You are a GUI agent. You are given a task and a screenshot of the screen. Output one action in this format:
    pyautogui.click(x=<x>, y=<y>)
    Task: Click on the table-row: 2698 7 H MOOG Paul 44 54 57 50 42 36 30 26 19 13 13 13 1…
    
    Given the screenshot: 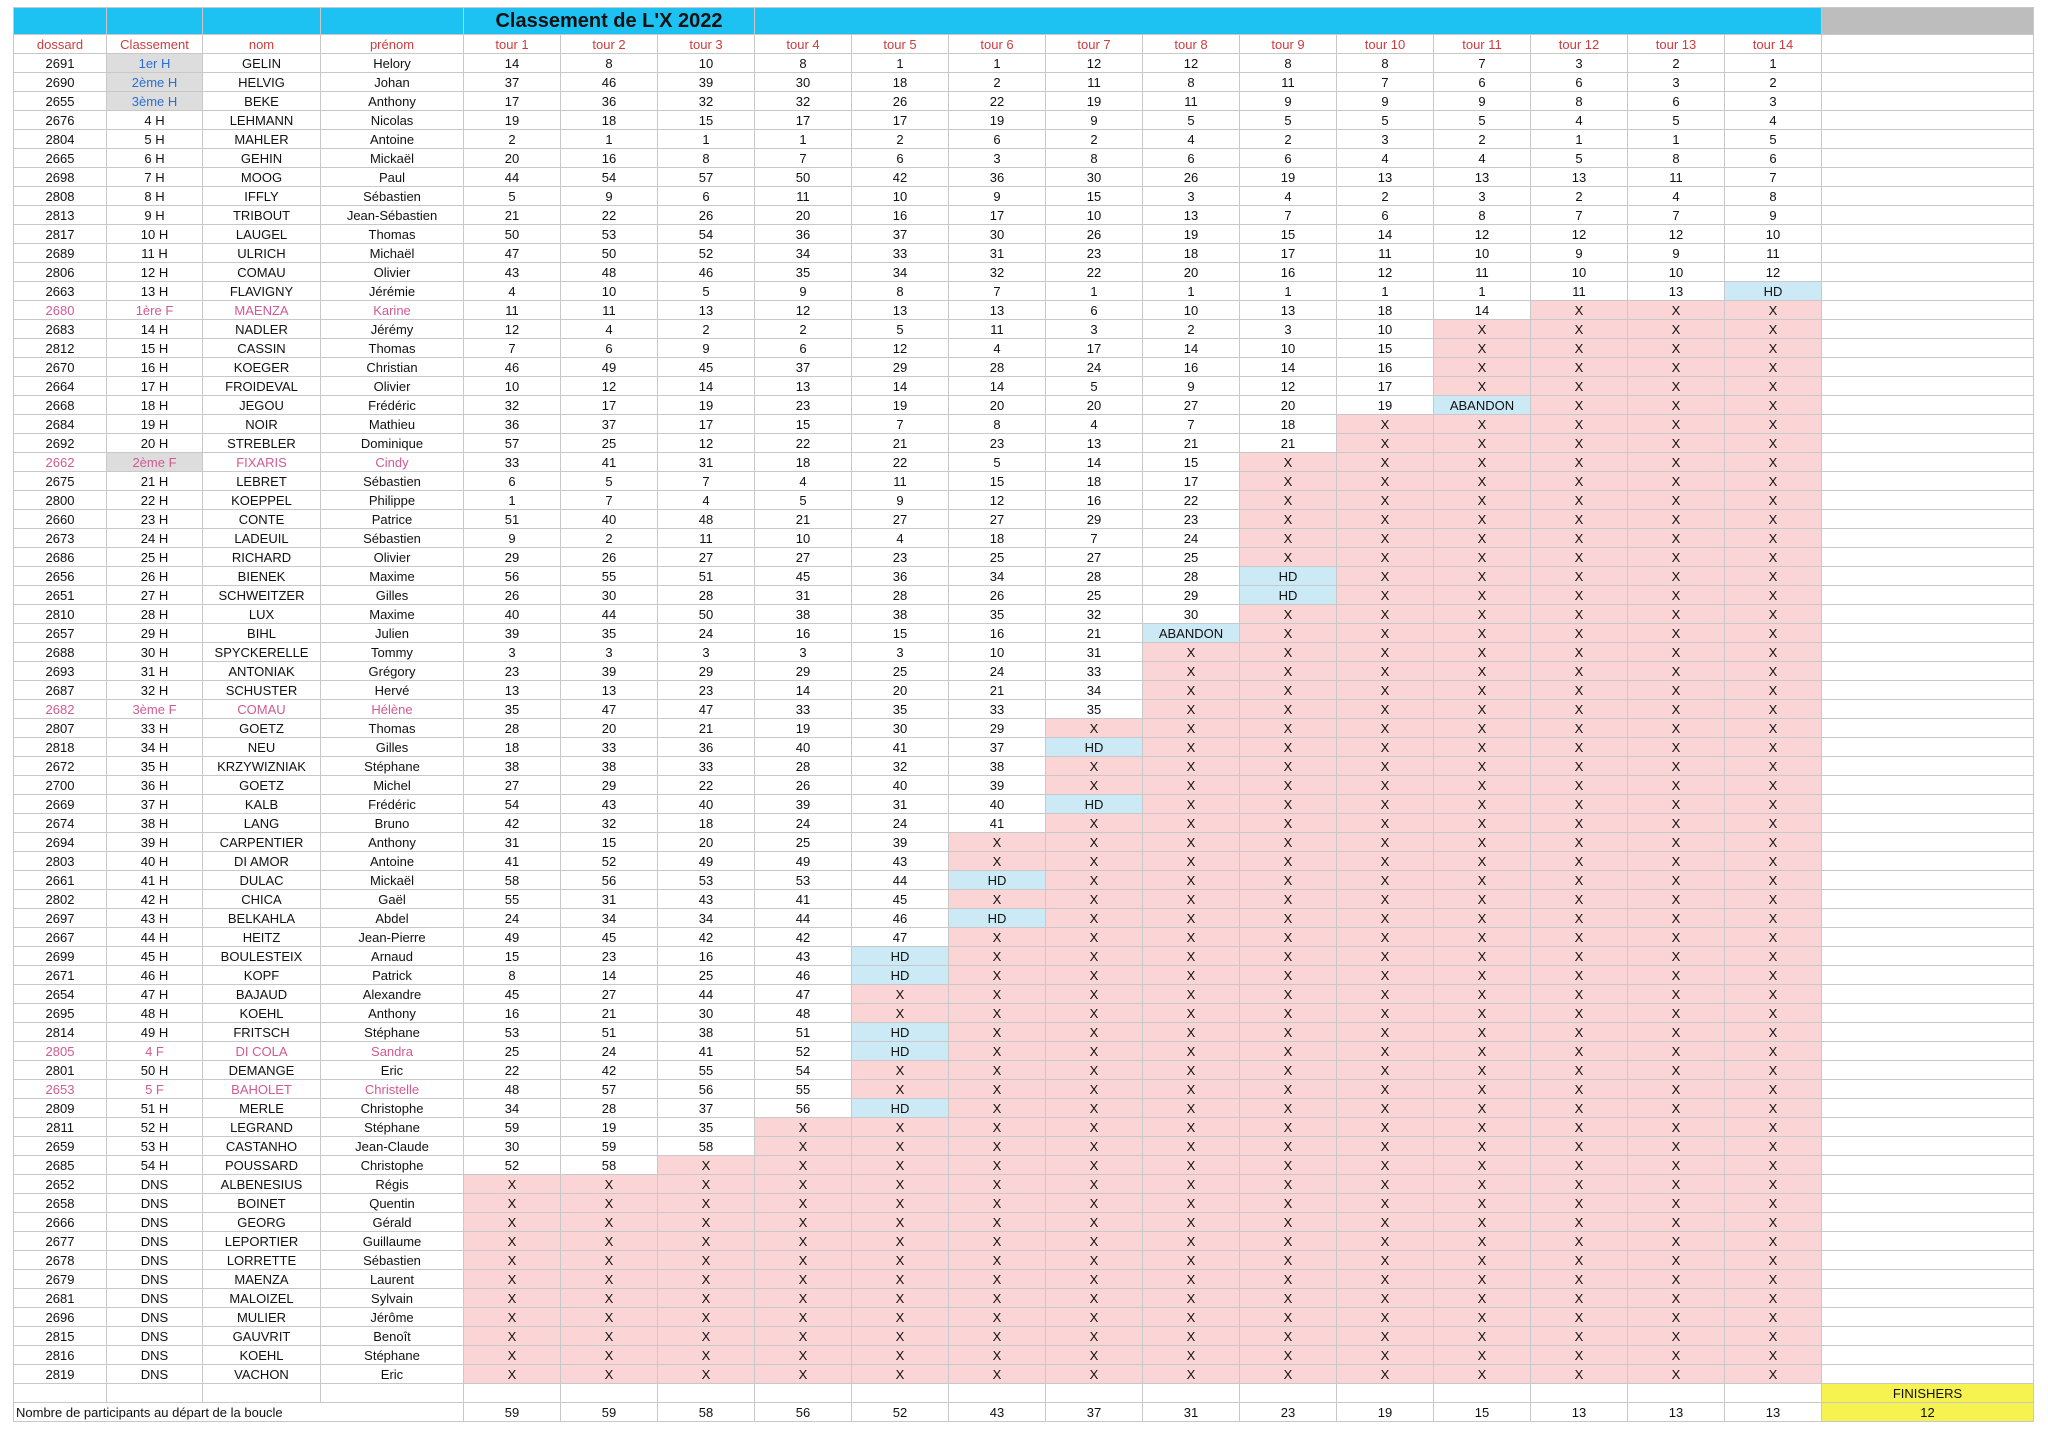 What is the action you would take?
    pyautogui.click(x=1023, y=177)
    